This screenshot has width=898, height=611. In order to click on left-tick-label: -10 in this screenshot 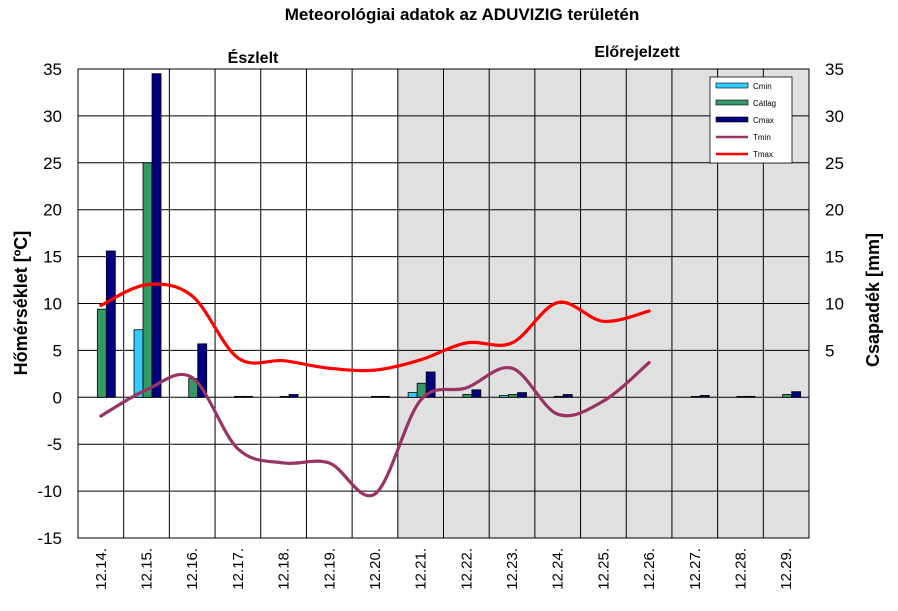, I will do `click(49, 491)`.